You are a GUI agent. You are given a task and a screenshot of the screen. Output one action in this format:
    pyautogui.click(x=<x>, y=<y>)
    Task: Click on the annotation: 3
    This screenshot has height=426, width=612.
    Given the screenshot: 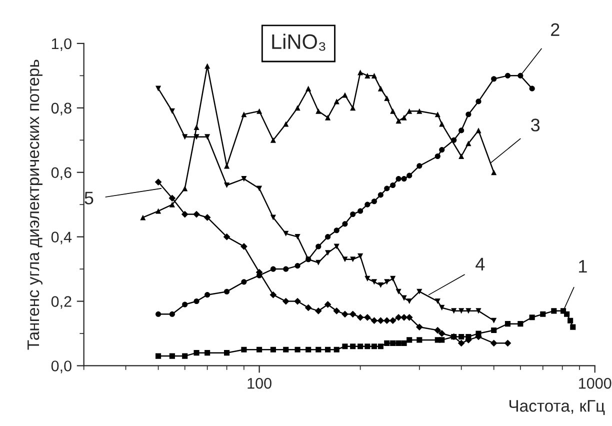 What is the action you would take?
    pyautogui.click(x=535, y=125)
    